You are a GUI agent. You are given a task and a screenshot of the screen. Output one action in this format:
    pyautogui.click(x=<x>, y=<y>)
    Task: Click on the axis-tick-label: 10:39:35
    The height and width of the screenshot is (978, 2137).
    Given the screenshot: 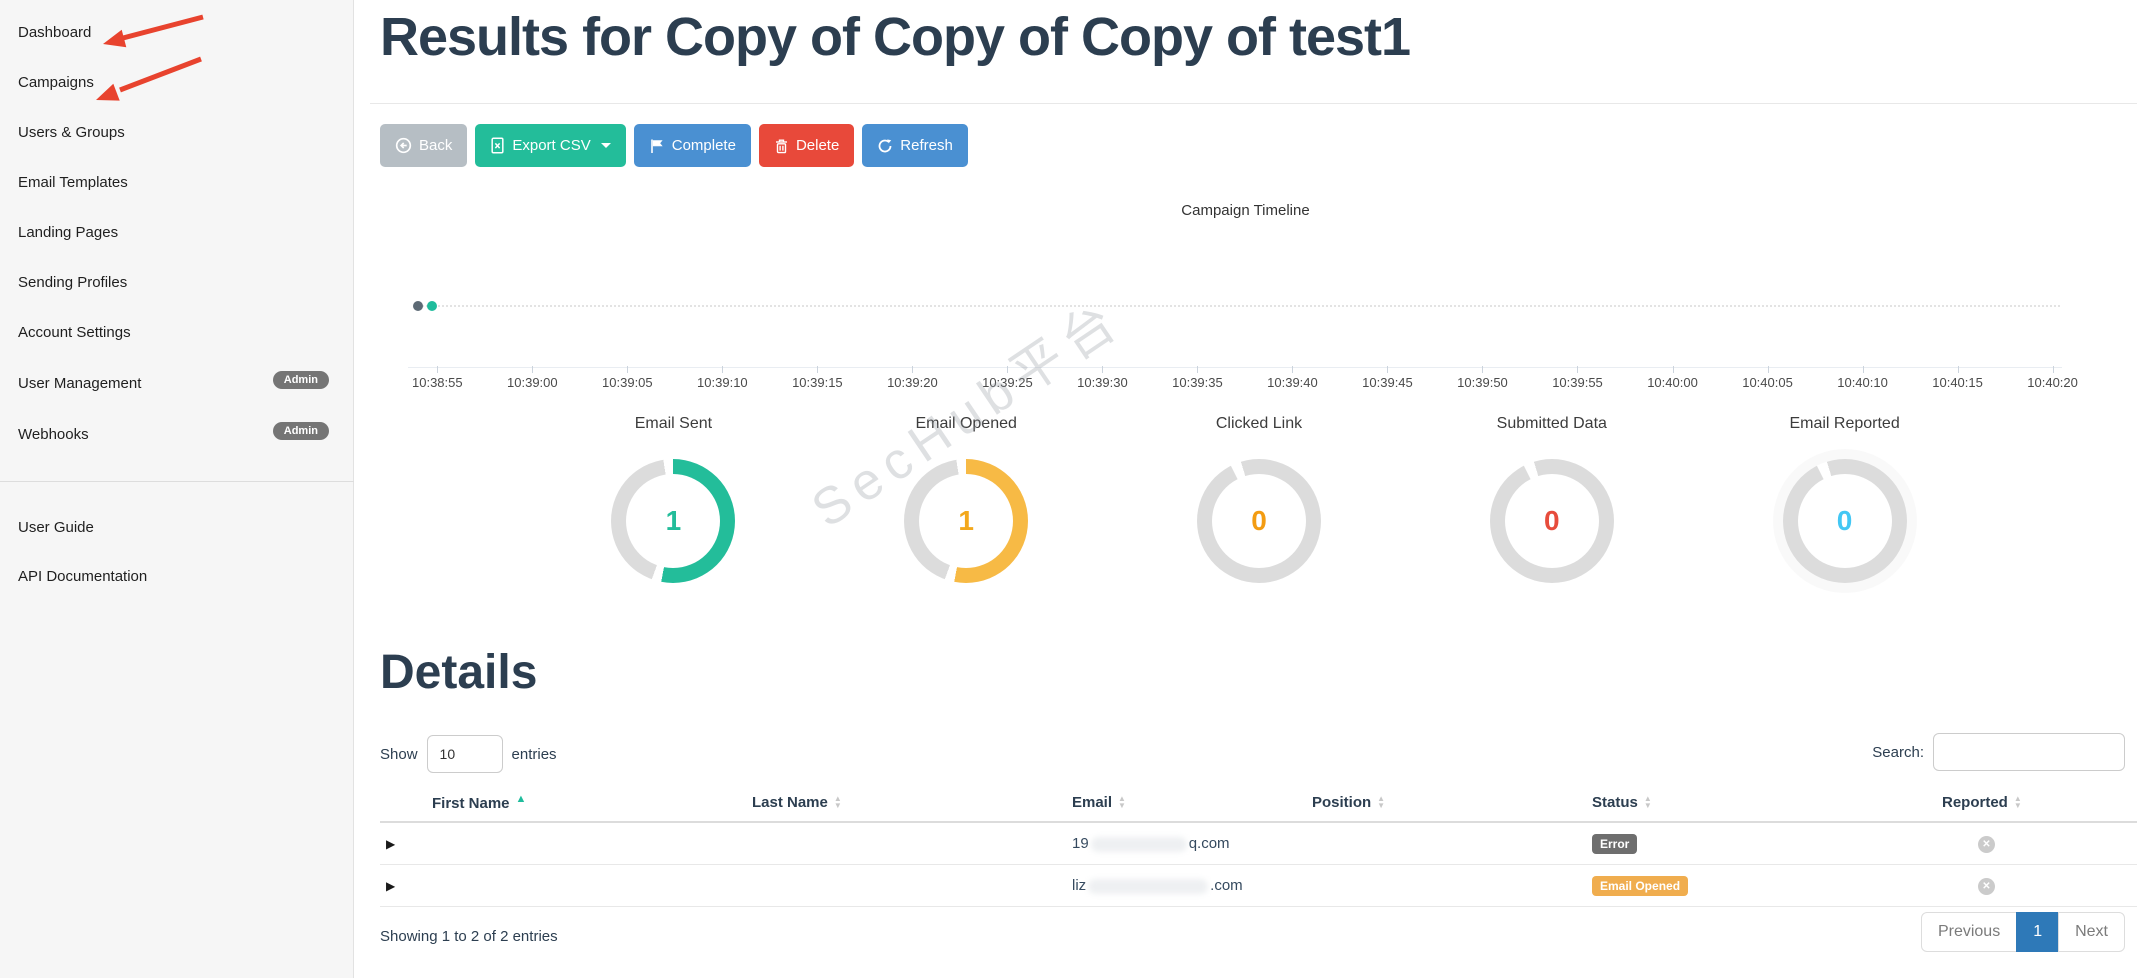 What is the action you would take?
    pyautogui.click(x=1197, y=378)
    